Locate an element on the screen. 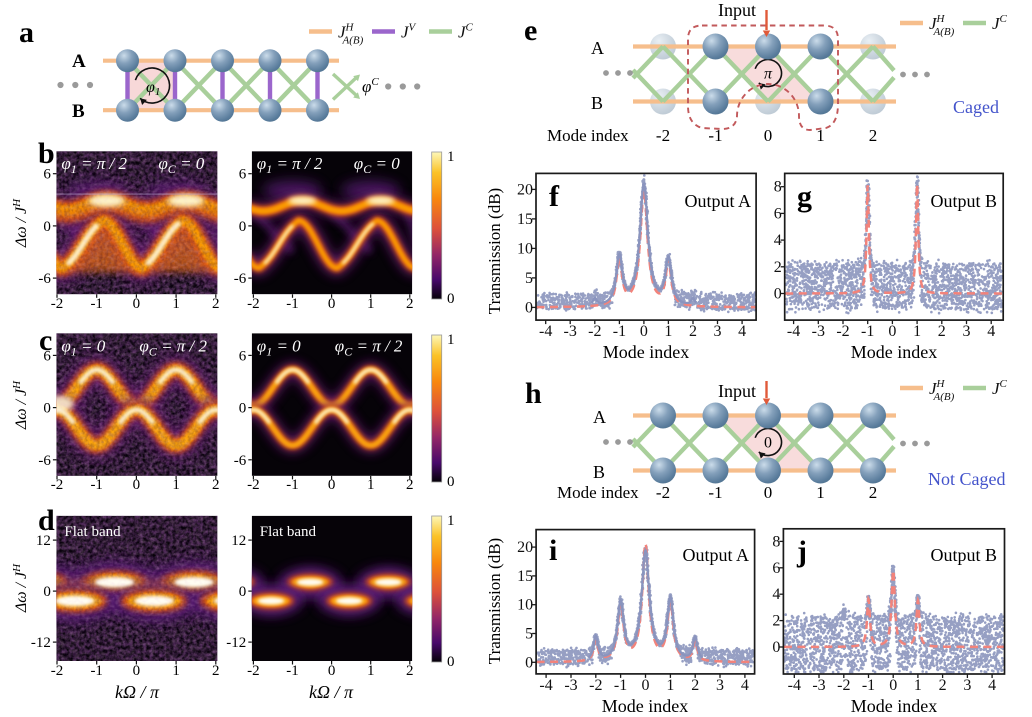 This screenshot has height=717, width=1032. svg-text: d is located at coordinates (46, 520).